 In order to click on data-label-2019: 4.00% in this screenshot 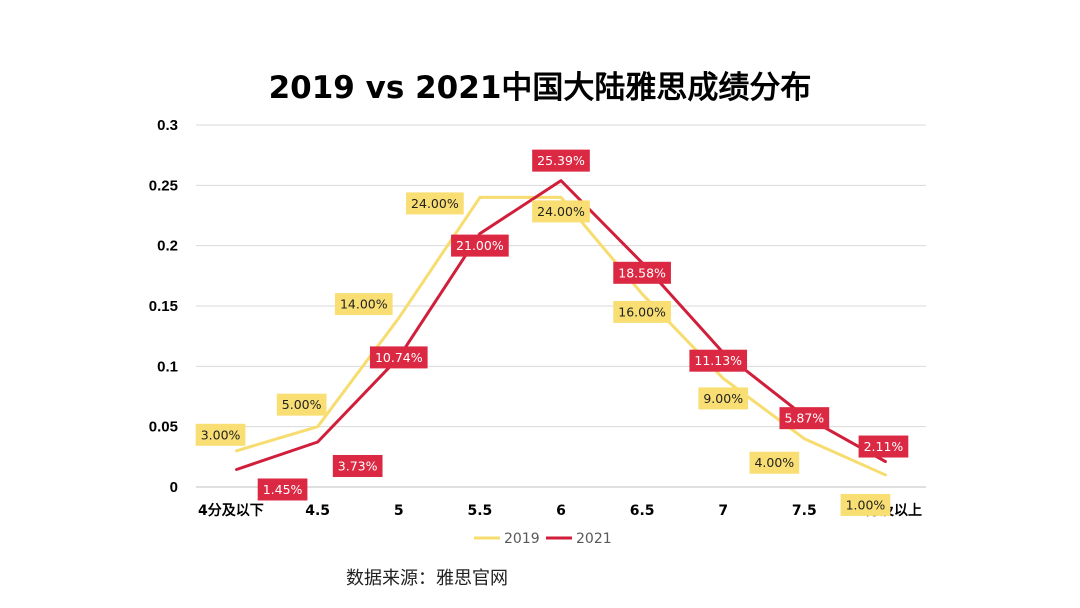, I will do `click(774, 462)`.